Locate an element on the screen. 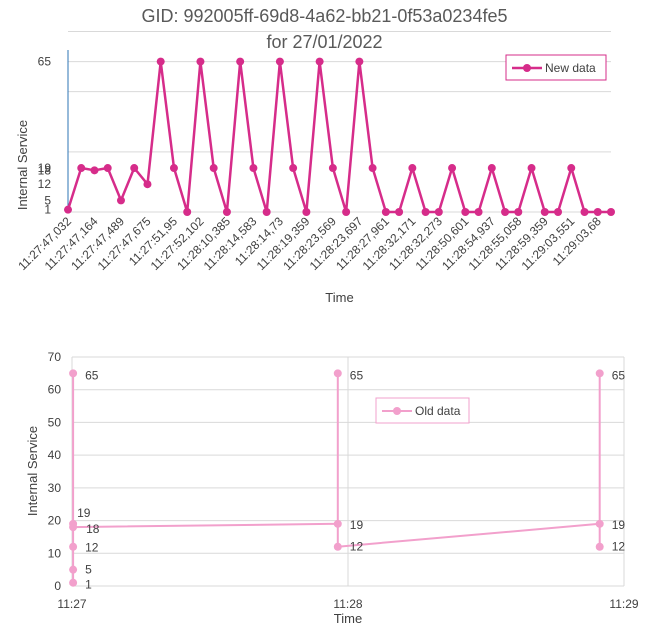 Image resolution: width=649 pixels, height=631 pixels. y-tick-label: 12 is located at coordinates (45, 184).